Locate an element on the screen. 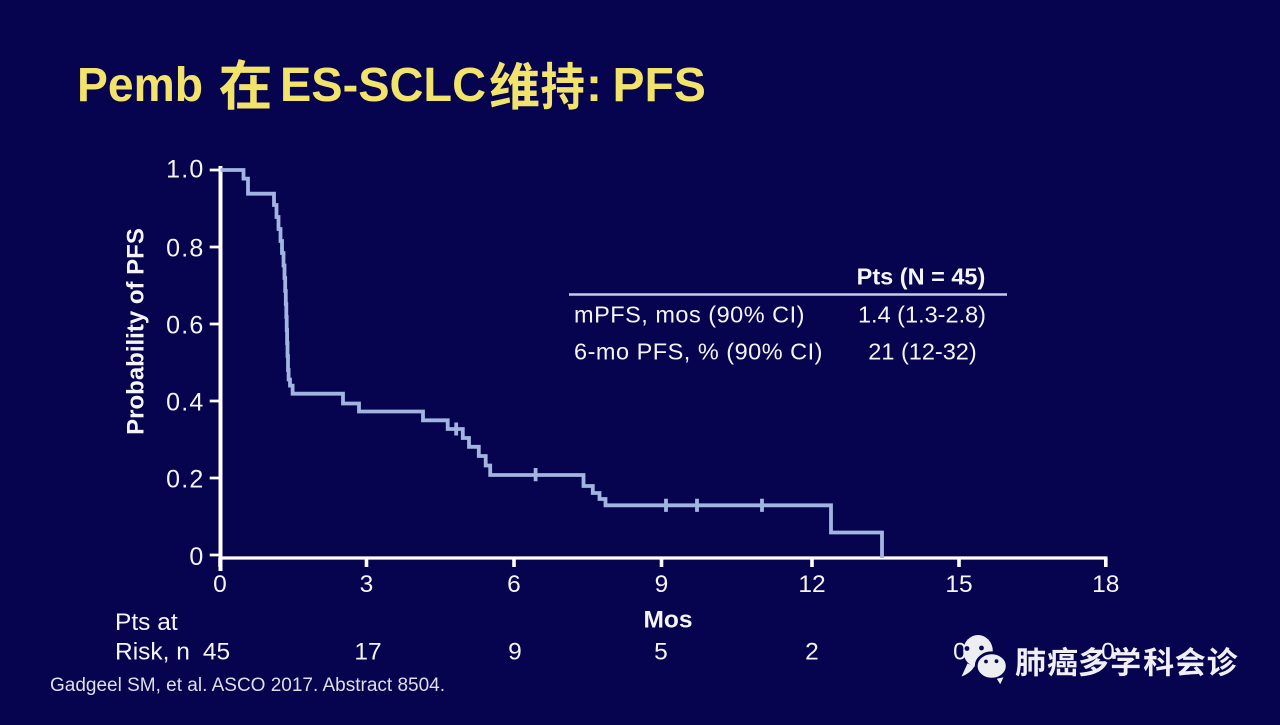  svg-text: mPFS, mos (90% CI) is located at coordinates (689, 315).